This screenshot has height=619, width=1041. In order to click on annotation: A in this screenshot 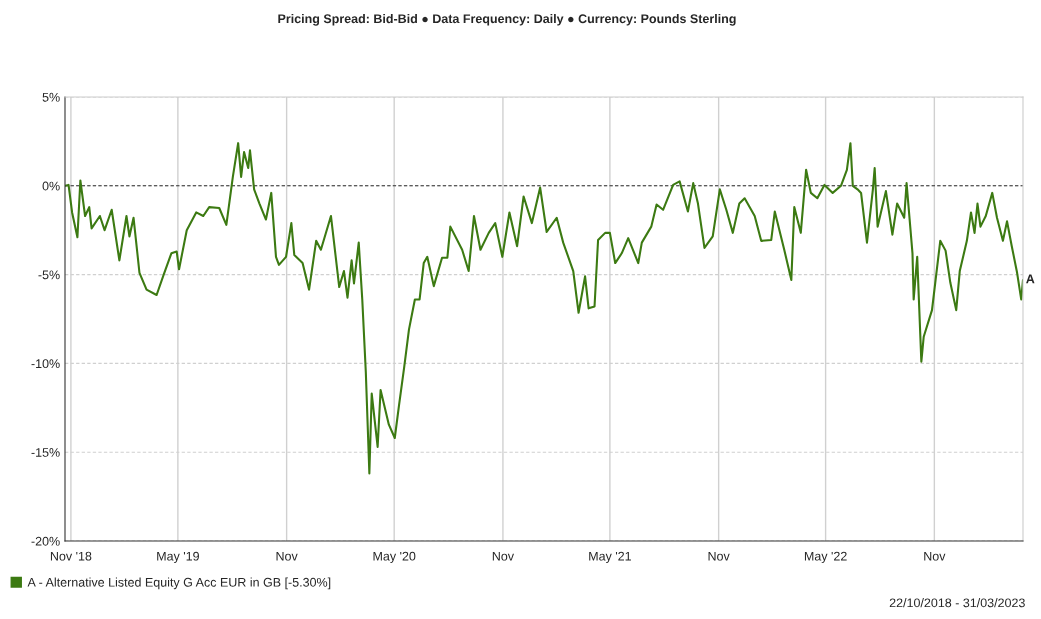, I will do `click(1030, 279)`.